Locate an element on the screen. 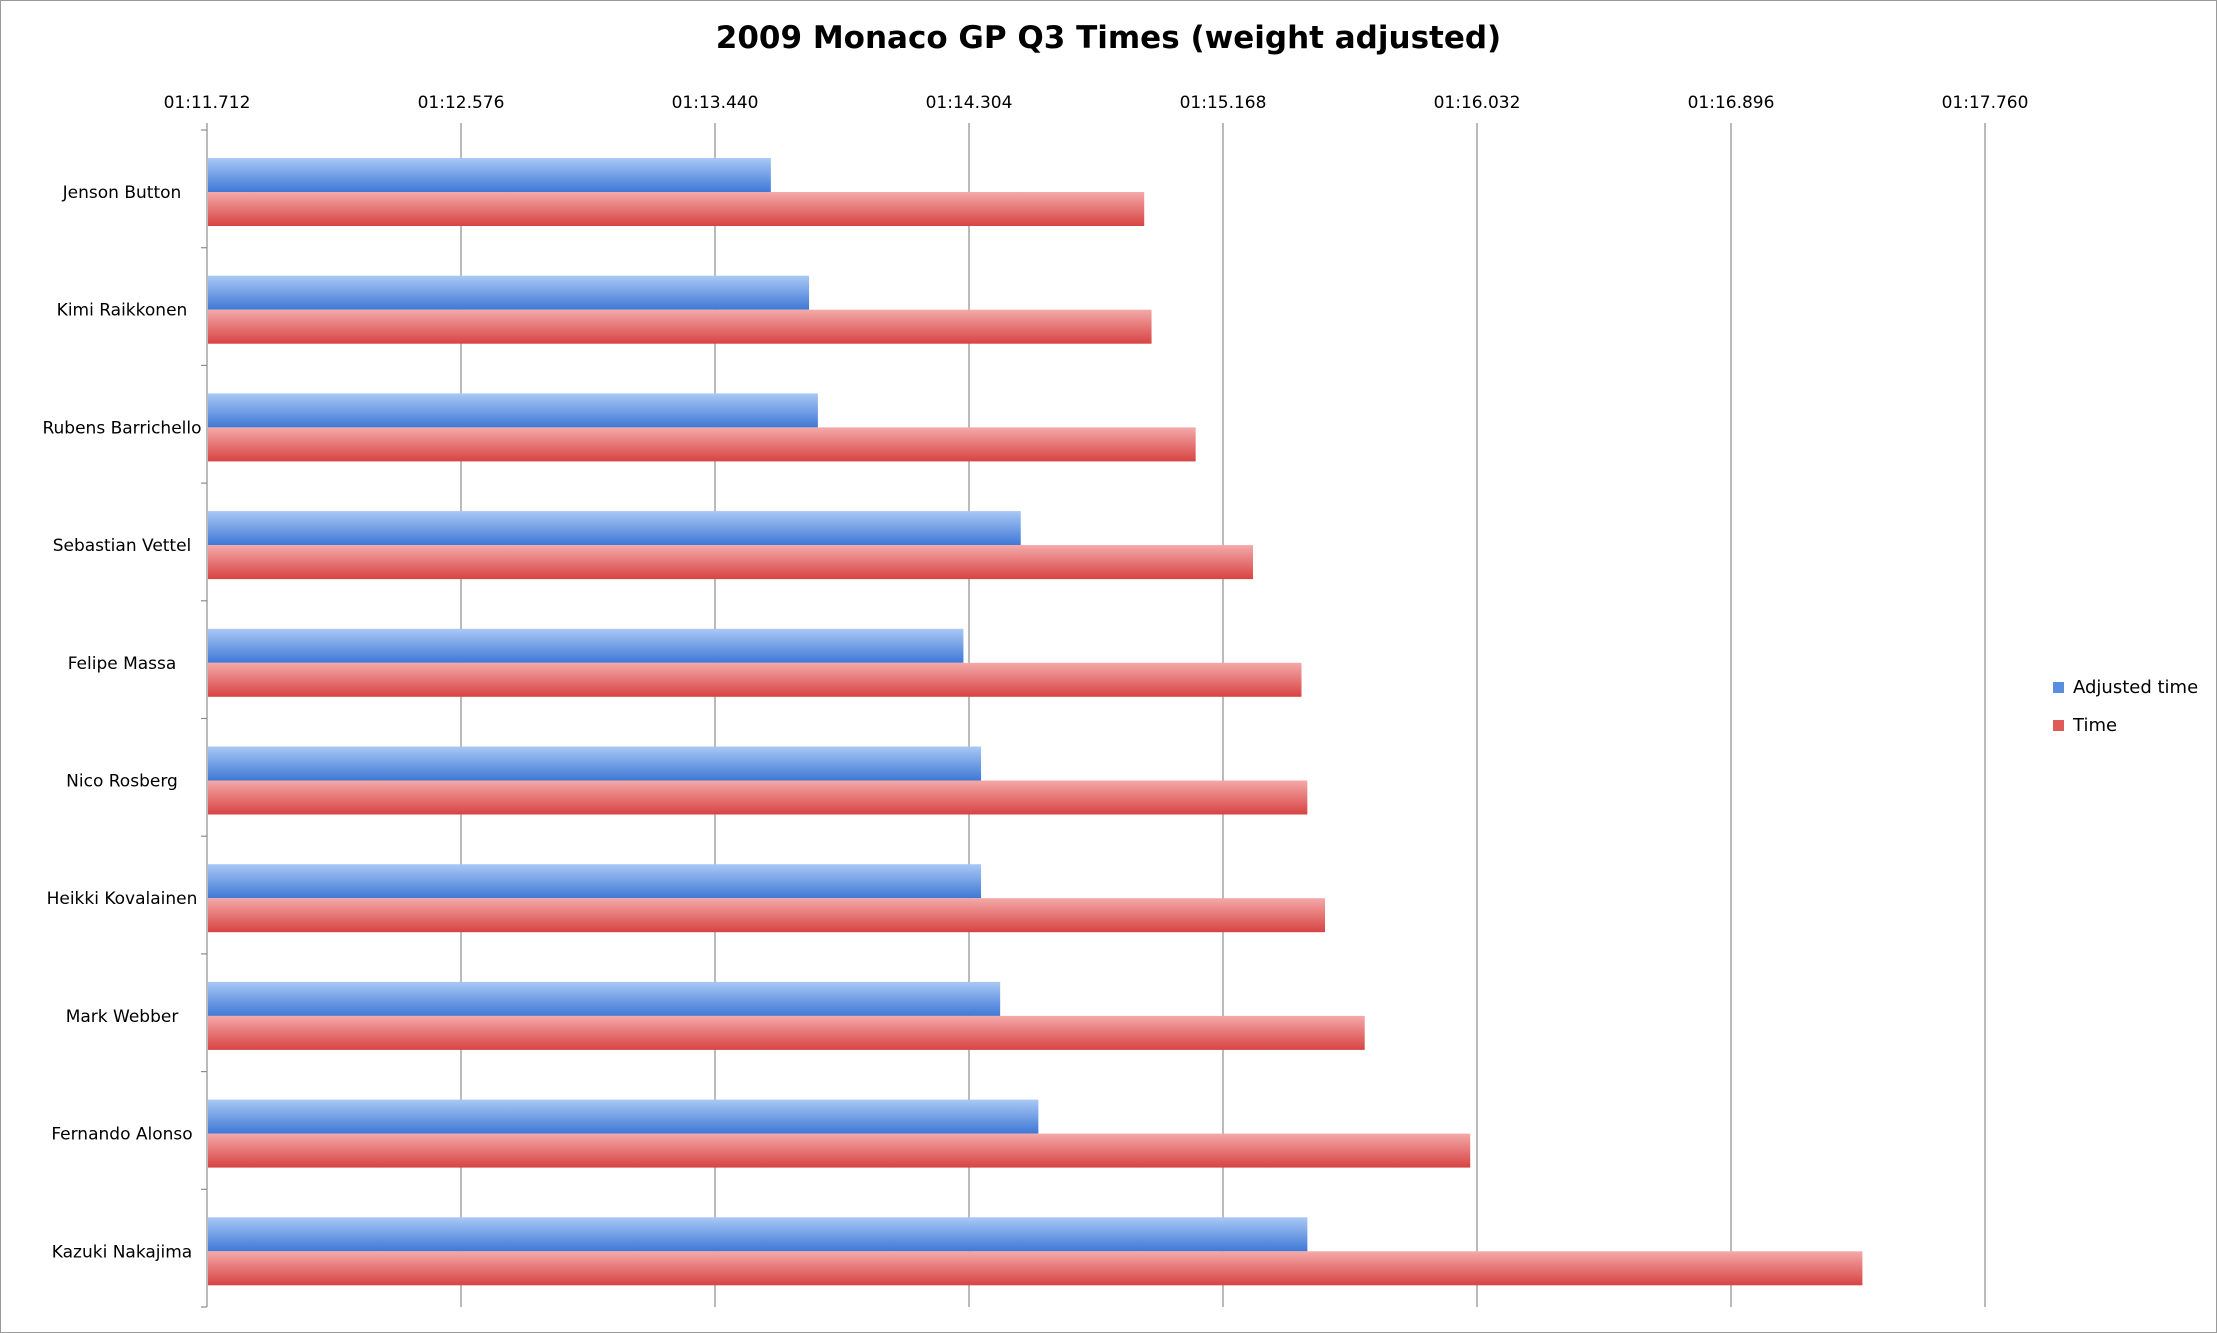 The height and width of the screenshot is (1333, 2217). category-label: Nico Rosberg is located at coordinates (122, 782).